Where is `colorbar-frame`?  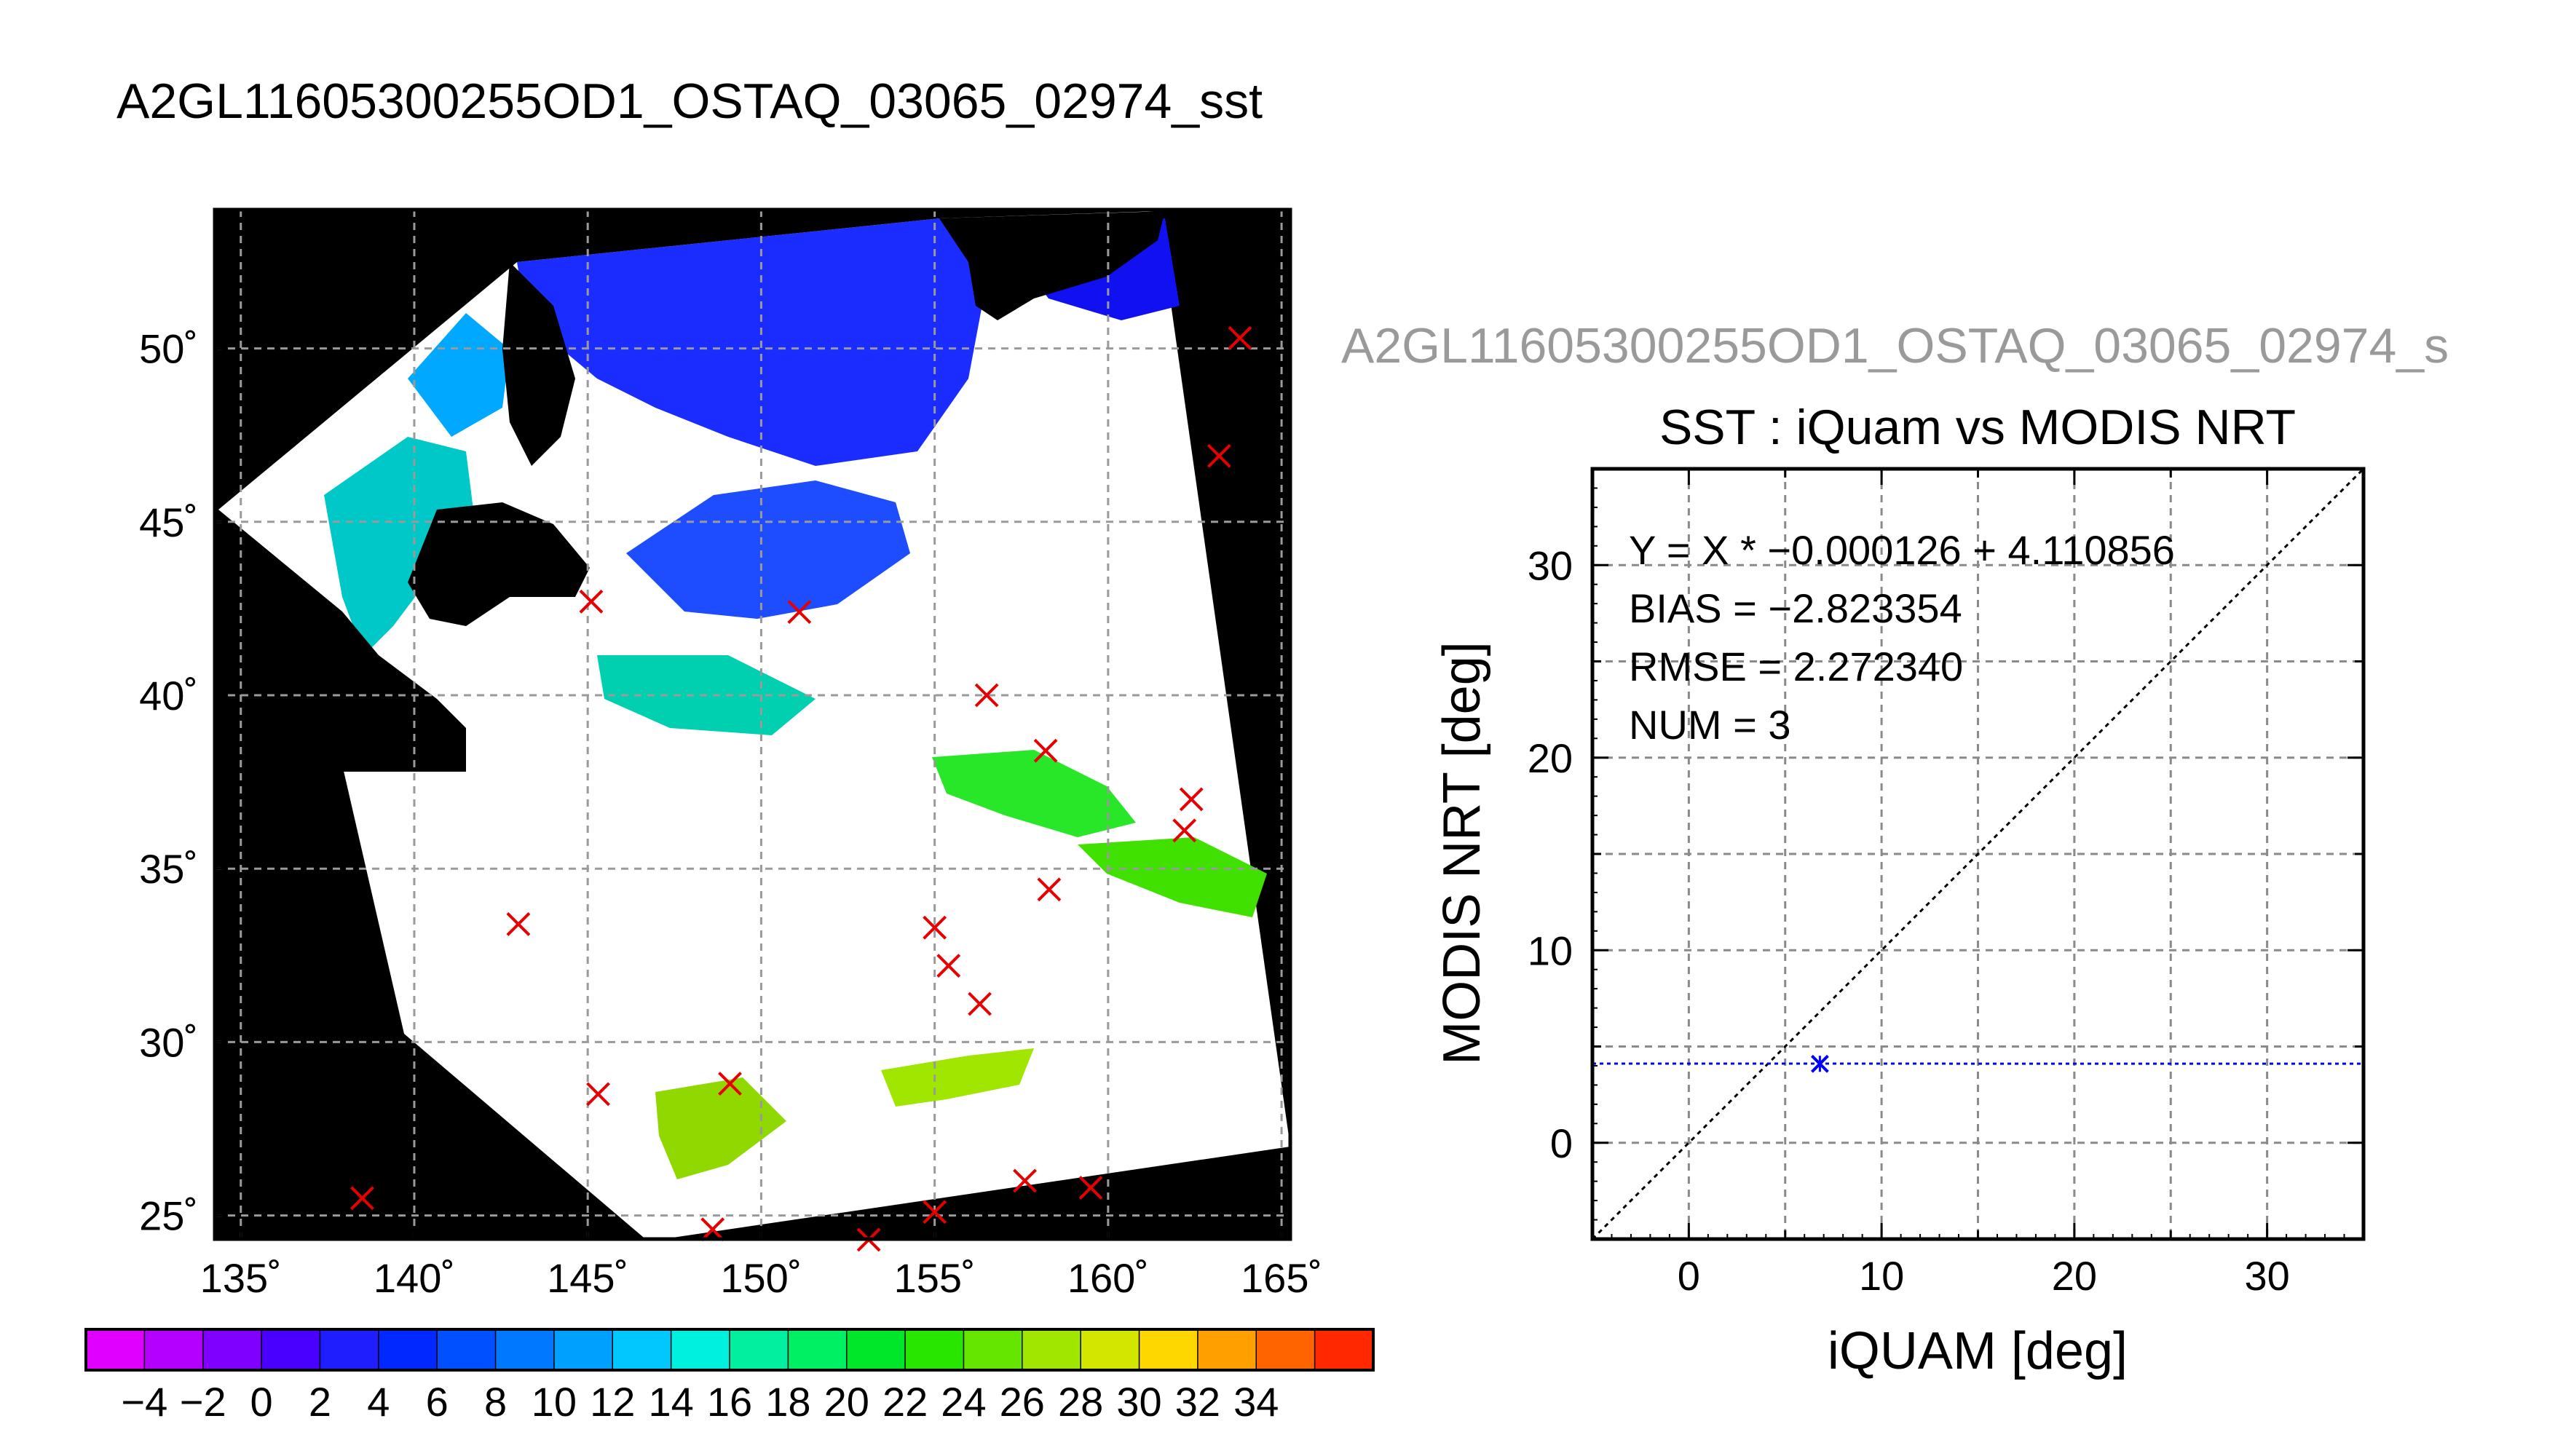
colorbar-frame is located at coordinates (729, 1350).